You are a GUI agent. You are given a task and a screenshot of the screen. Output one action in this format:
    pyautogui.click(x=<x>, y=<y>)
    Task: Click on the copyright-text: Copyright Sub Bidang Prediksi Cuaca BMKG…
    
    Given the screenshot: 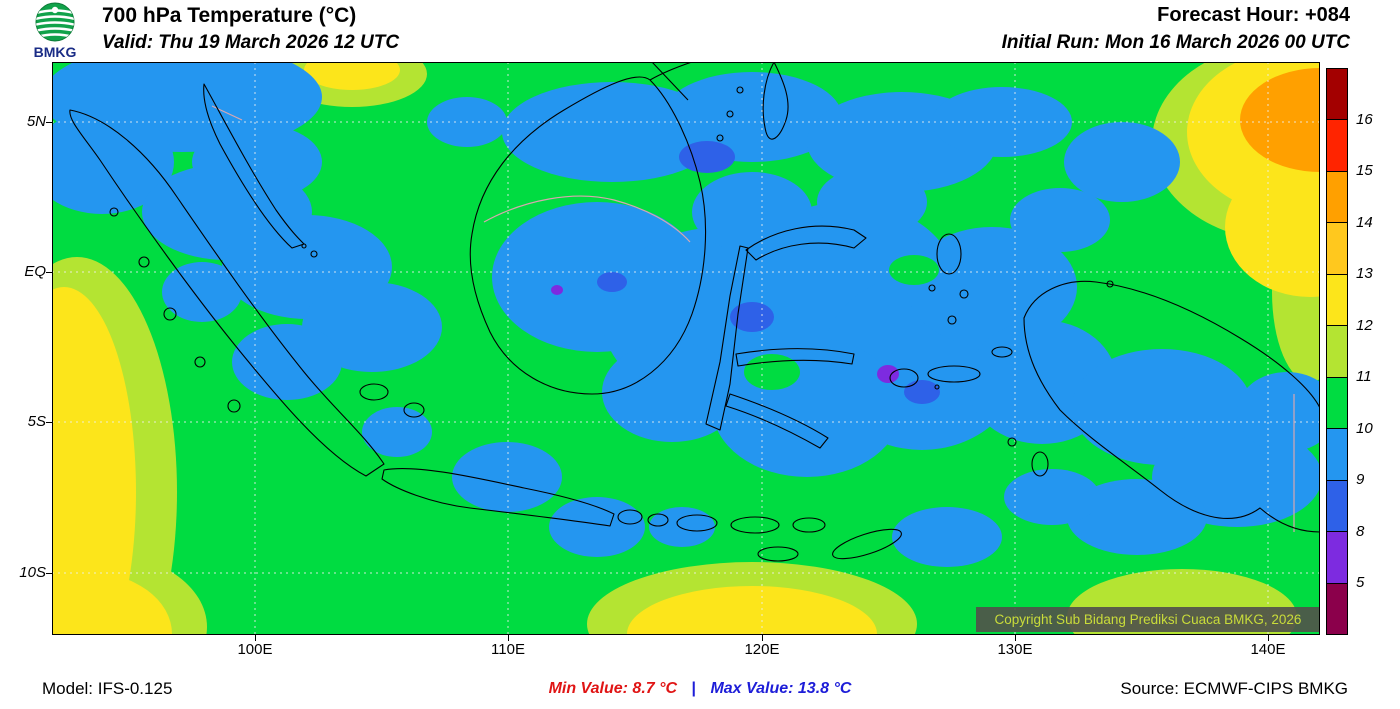 What is the action you would take?
    pyautogui.click(x=1148, y=619)
    